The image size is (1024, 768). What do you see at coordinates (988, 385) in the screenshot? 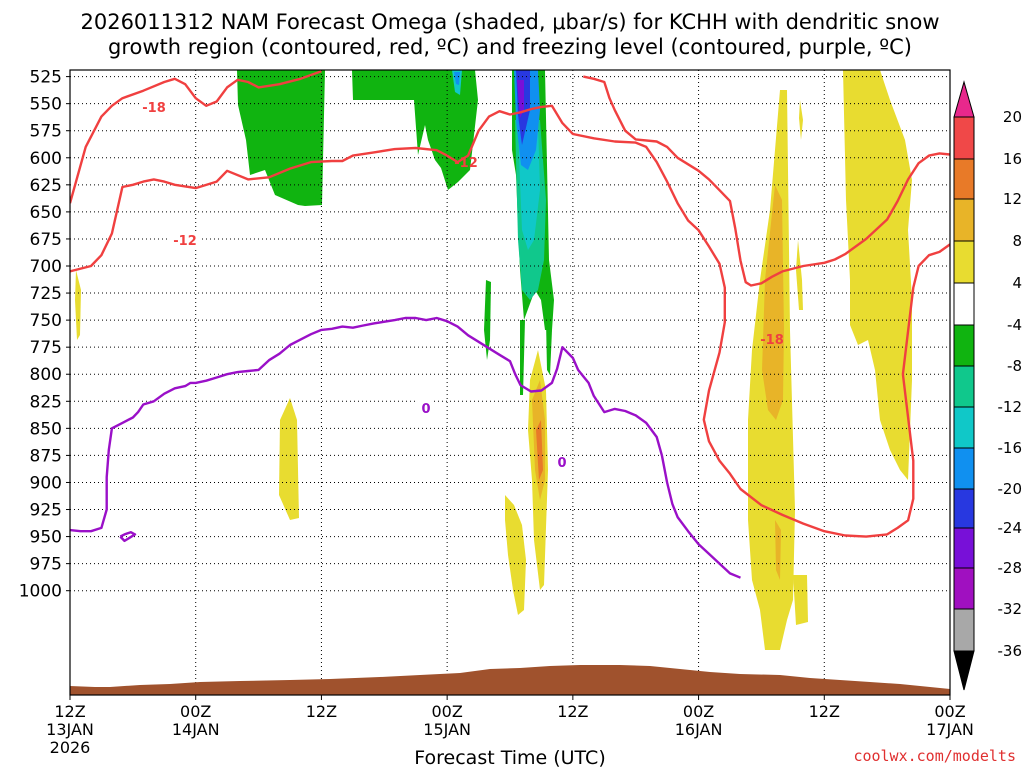
I see `colorbar: 20 16 12 8 4 -4 -8 -12 -16 -20 -24 -28 -32 -36` at bounding box center [988, 385].